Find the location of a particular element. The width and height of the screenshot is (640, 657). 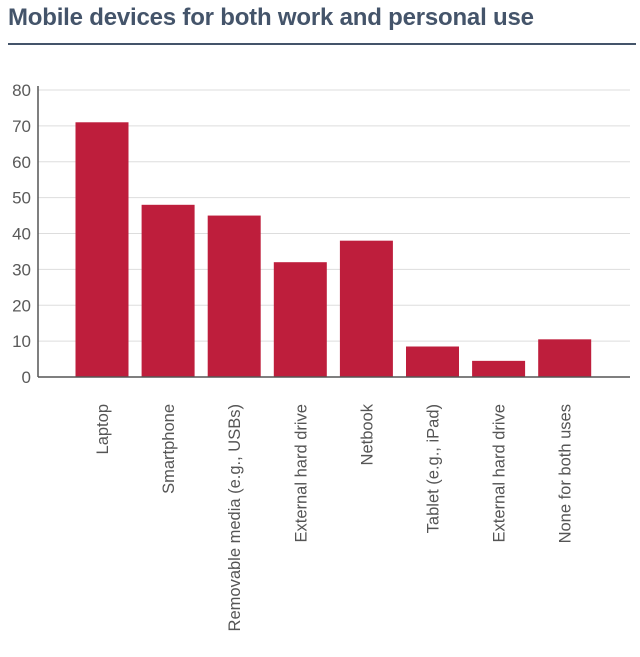

x-tick-label: Laptop is located at coordinates (103, 429).